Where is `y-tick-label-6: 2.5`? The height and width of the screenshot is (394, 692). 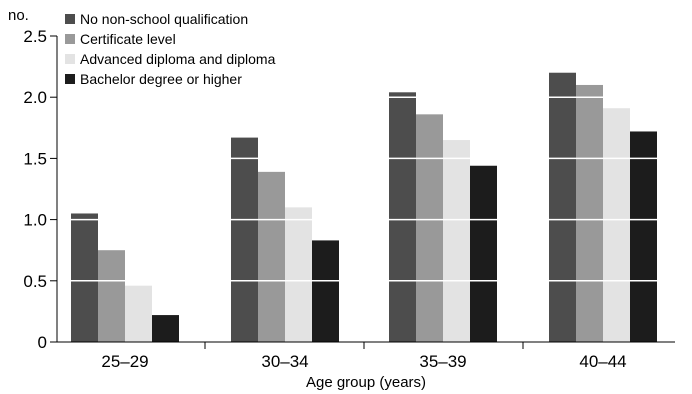 y-tick-label-6: 2.5 is located at coordinates (35, 36).